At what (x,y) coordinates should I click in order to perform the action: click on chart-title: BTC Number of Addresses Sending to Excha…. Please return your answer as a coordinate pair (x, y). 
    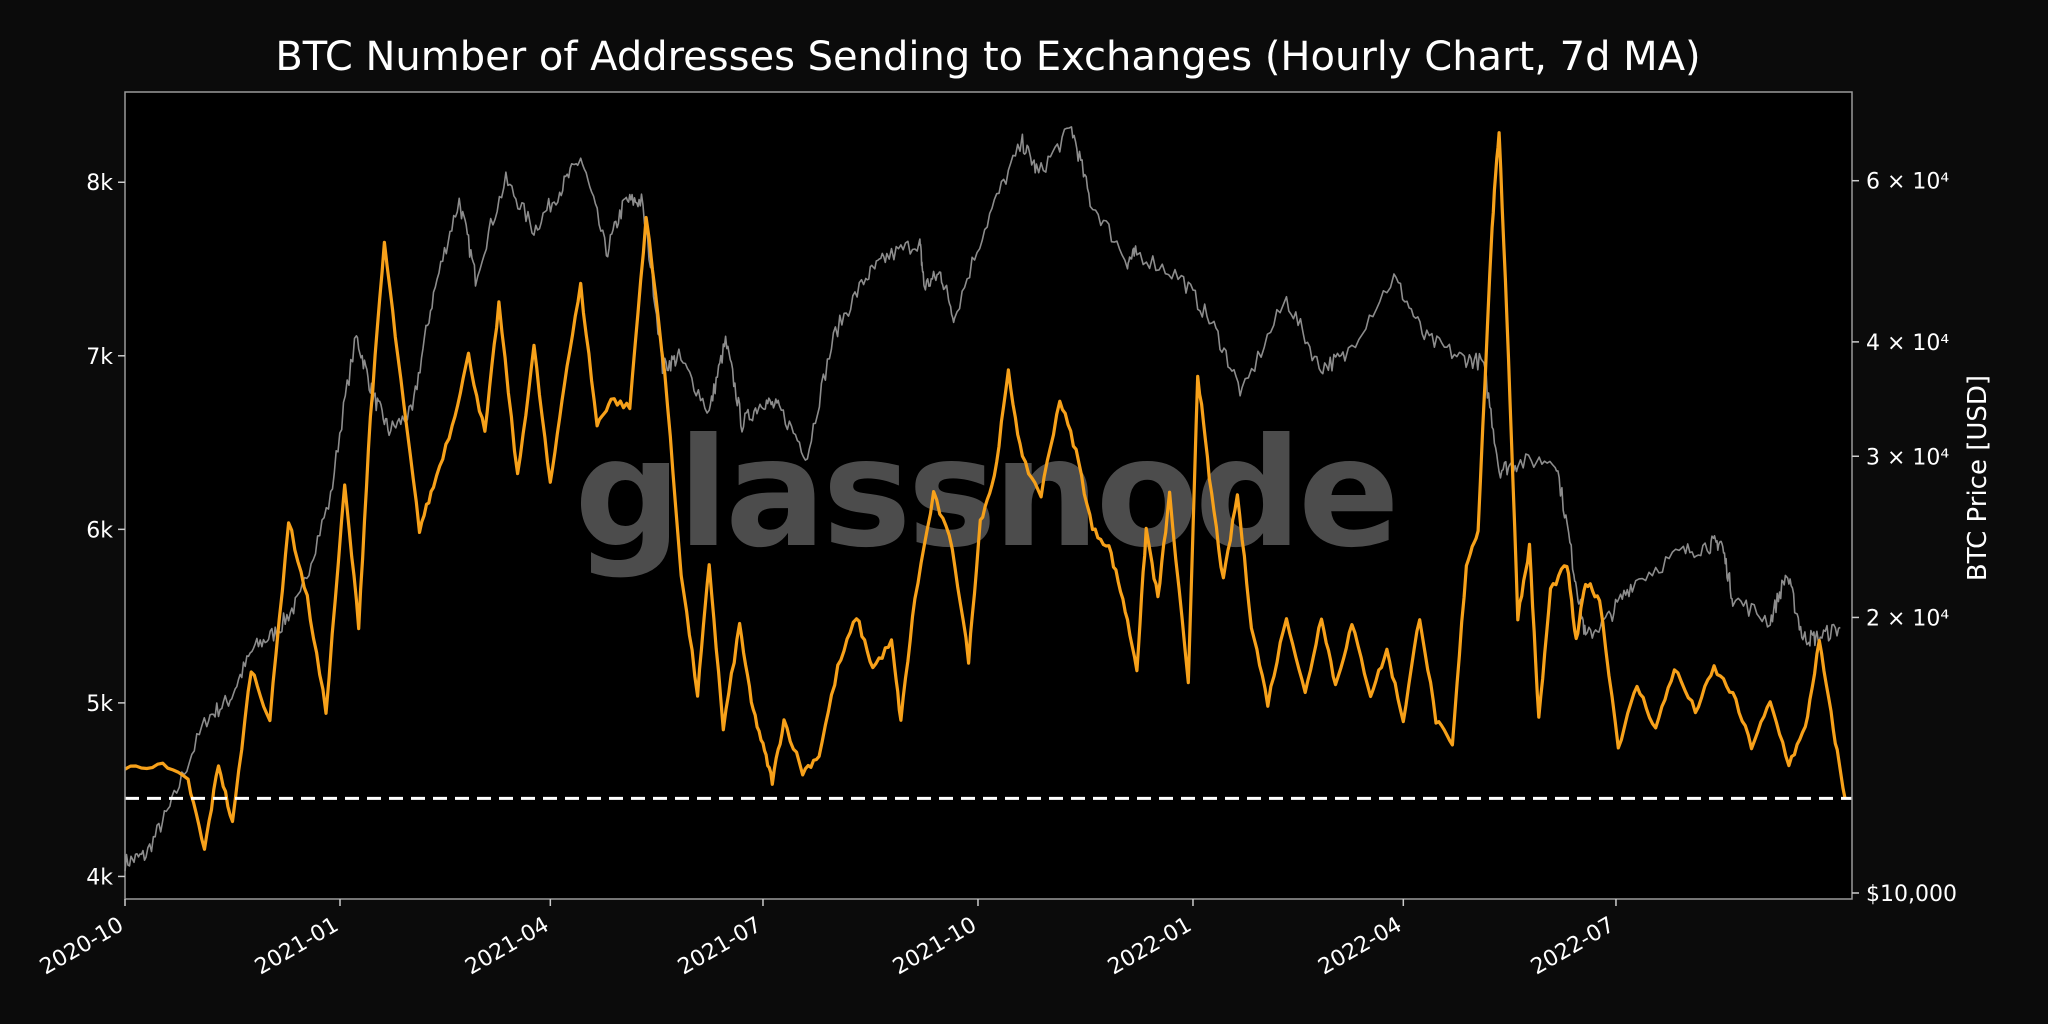
    Looking at the image, I should click on (987, 57).